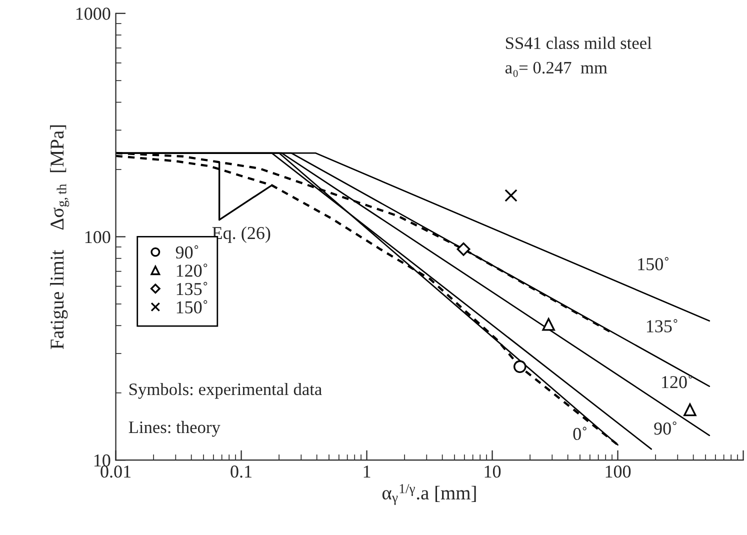  I want to click on annotation: SS41 class mild steel, so click(579, 42).